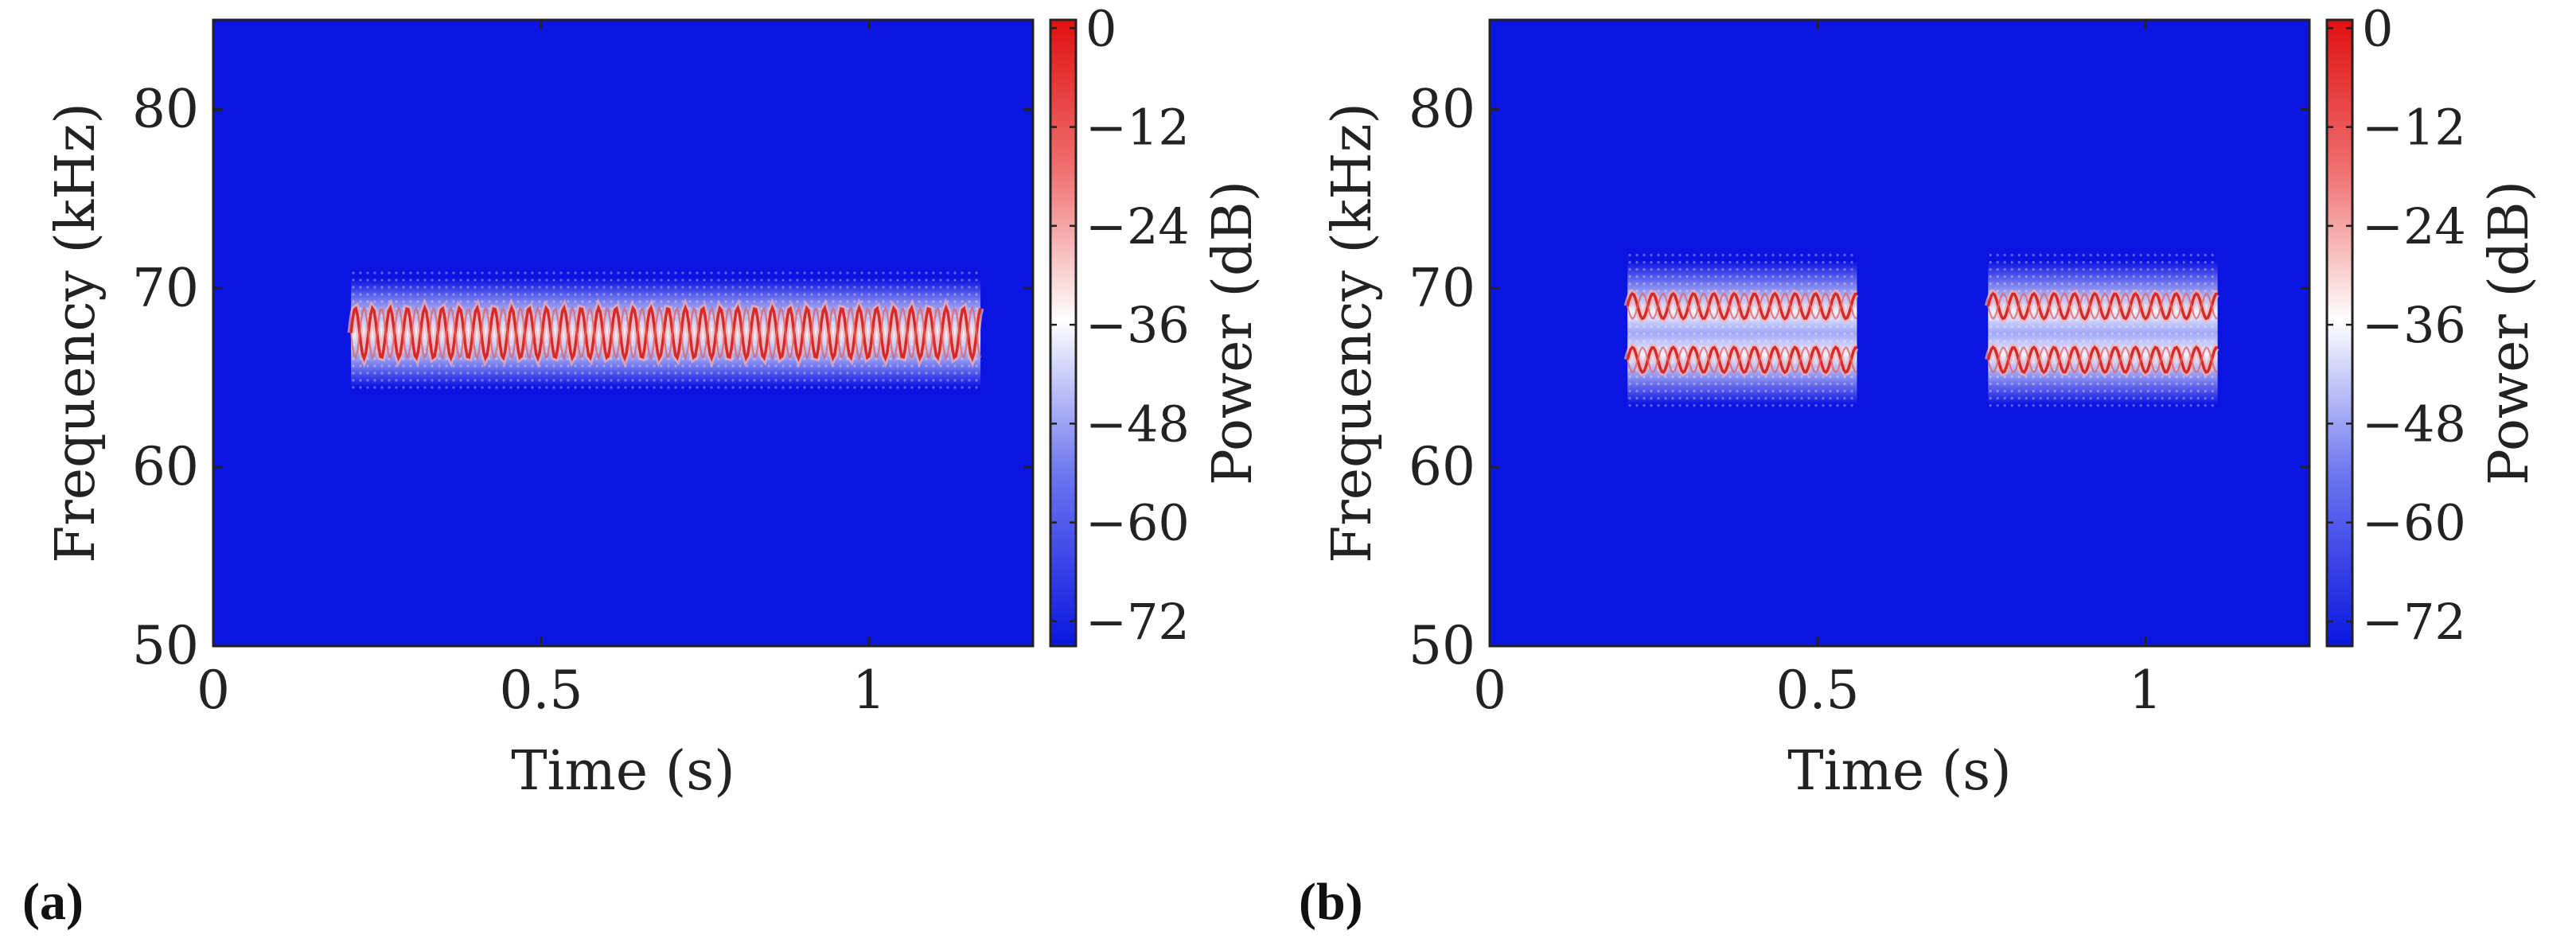 The height and width of the screenshot is (950, 2576). What do you see at coordinates (1899, 772) in the screenshot?
I see `x-axis-label-b: Time (s)` at bounding box center [1899, 772].